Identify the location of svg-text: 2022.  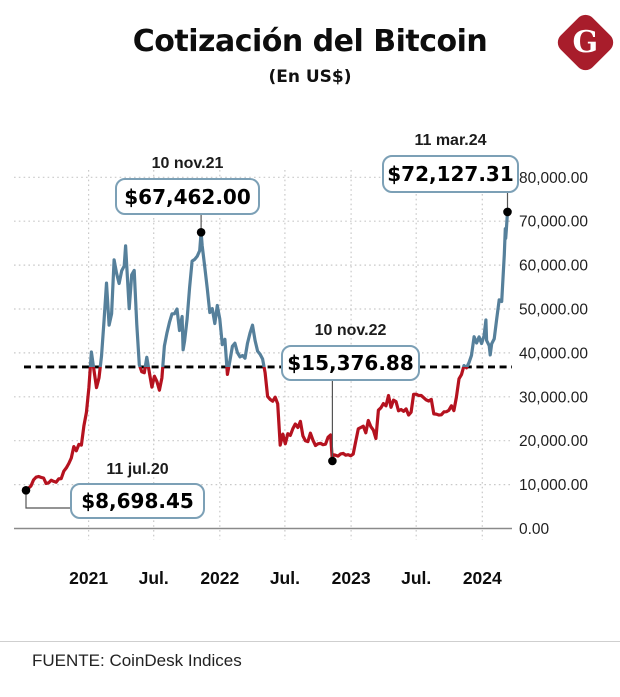
(219, 578).